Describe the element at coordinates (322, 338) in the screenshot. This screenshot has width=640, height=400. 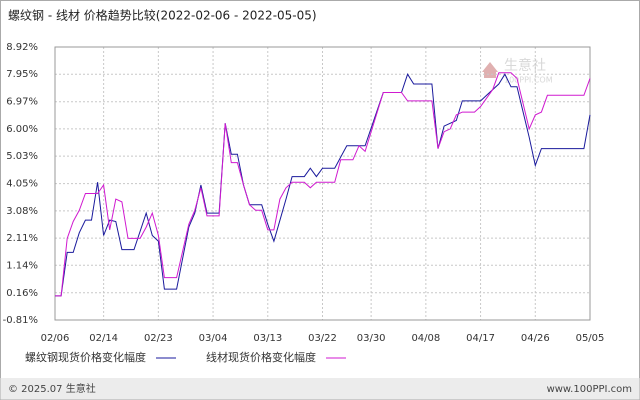
I see `x-tick-label: 03/22` at that location.